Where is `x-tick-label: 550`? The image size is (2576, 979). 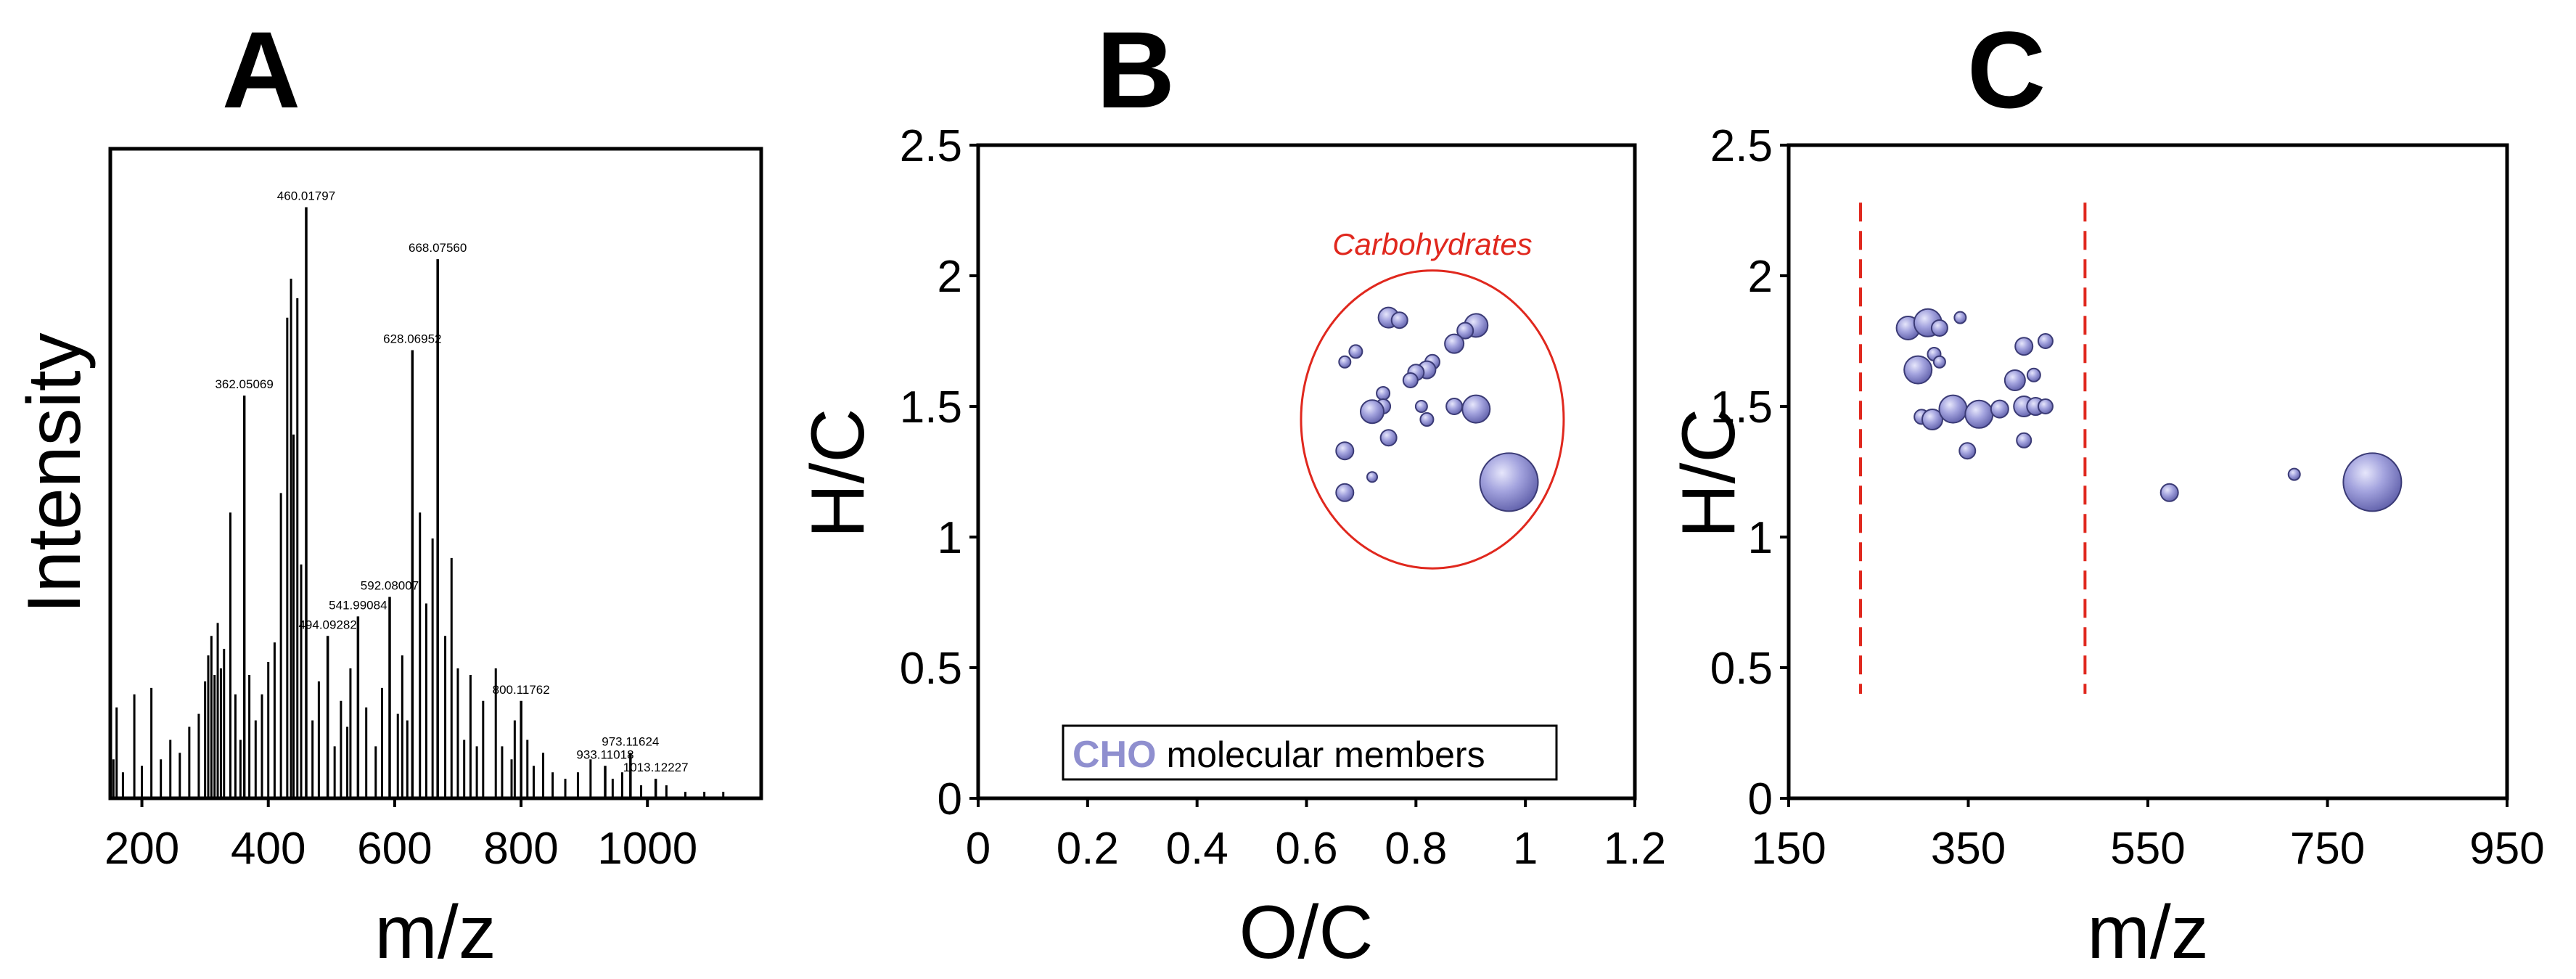
x-tick-label: 550 is located at coordinates (2147, 849).